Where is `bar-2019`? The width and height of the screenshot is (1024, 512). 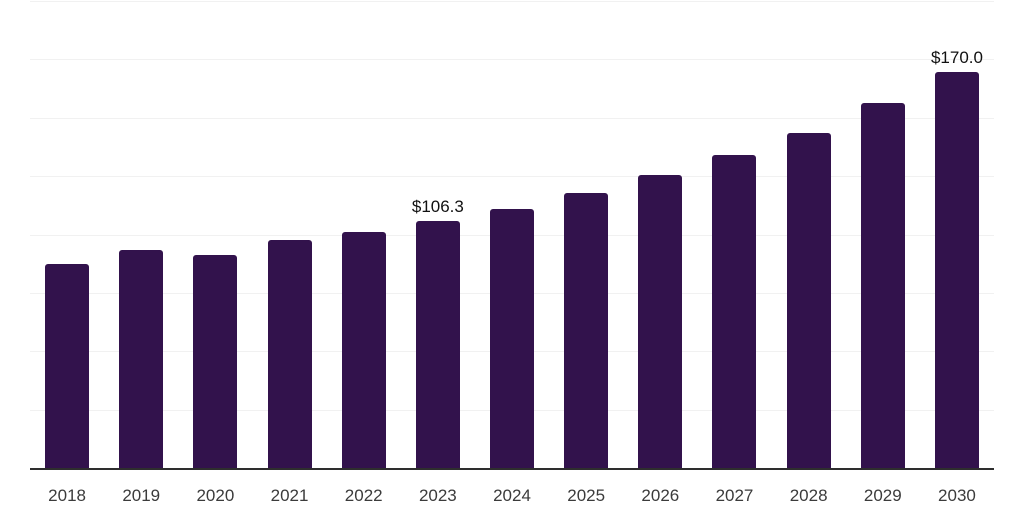 bar-2019 is located at coordinates (141, 359).